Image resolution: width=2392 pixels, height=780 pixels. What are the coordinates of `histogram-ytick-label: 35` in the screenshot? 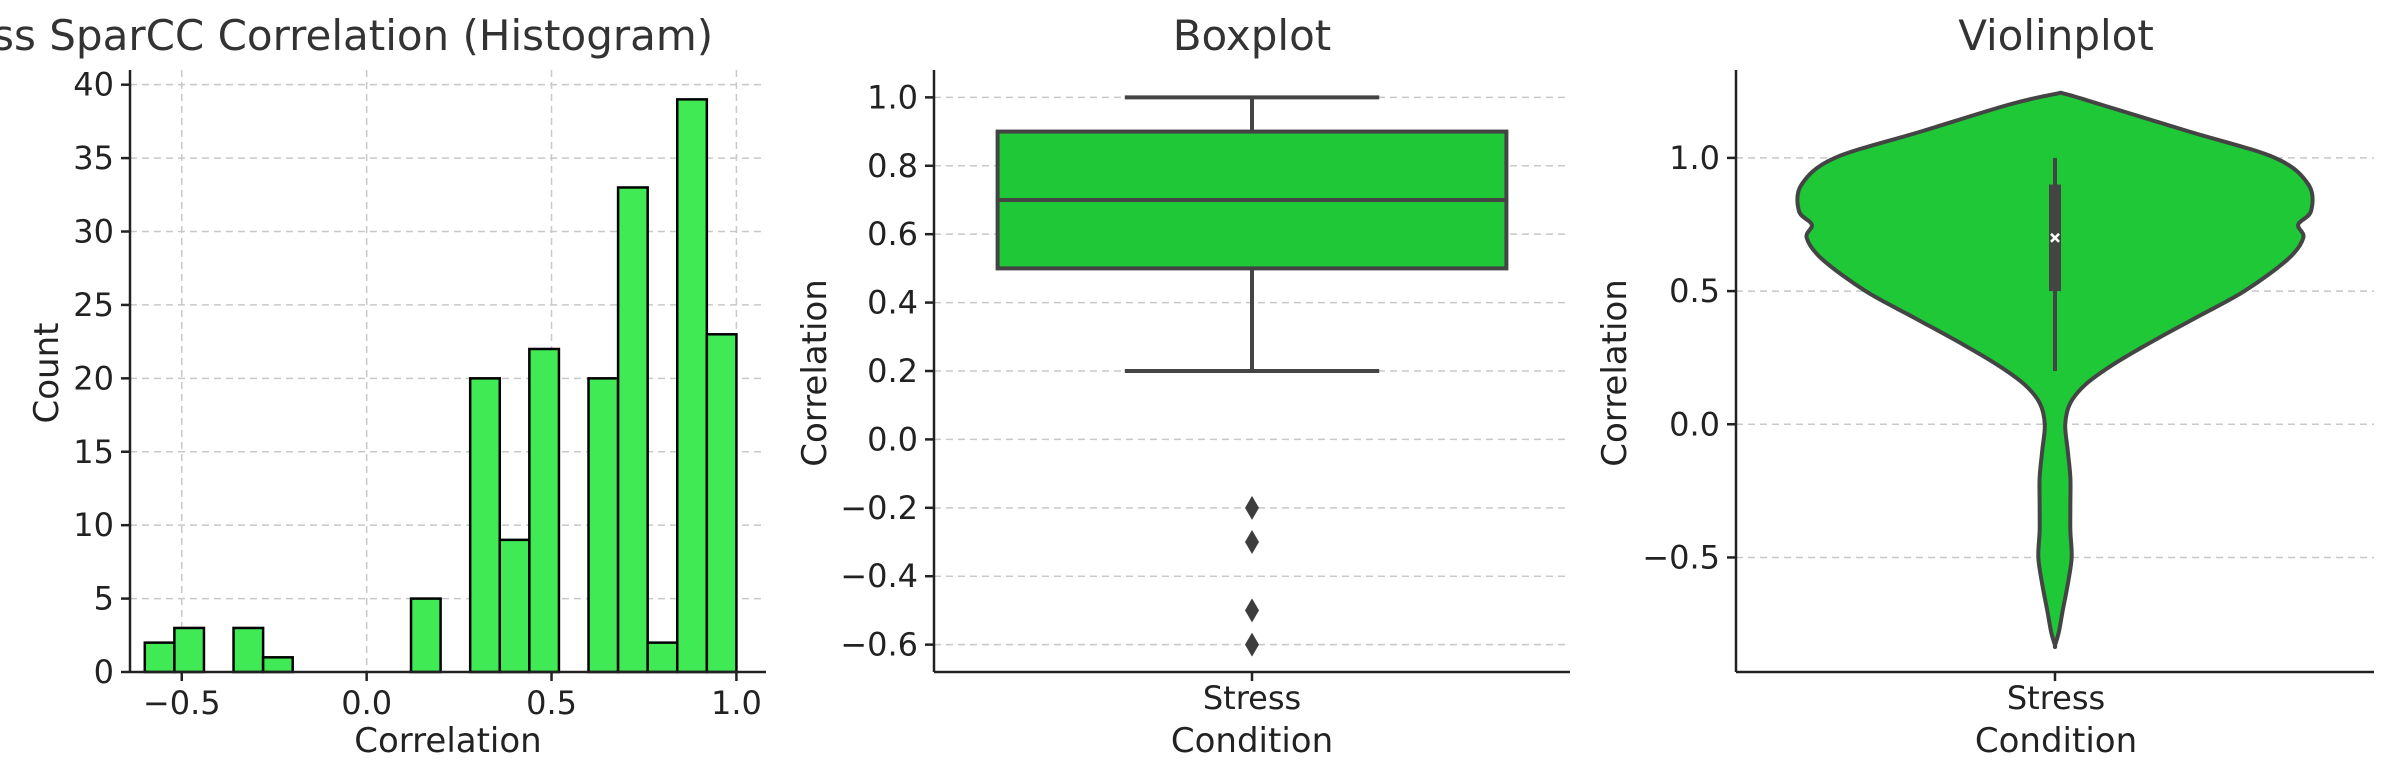 It's located at (93, 158).